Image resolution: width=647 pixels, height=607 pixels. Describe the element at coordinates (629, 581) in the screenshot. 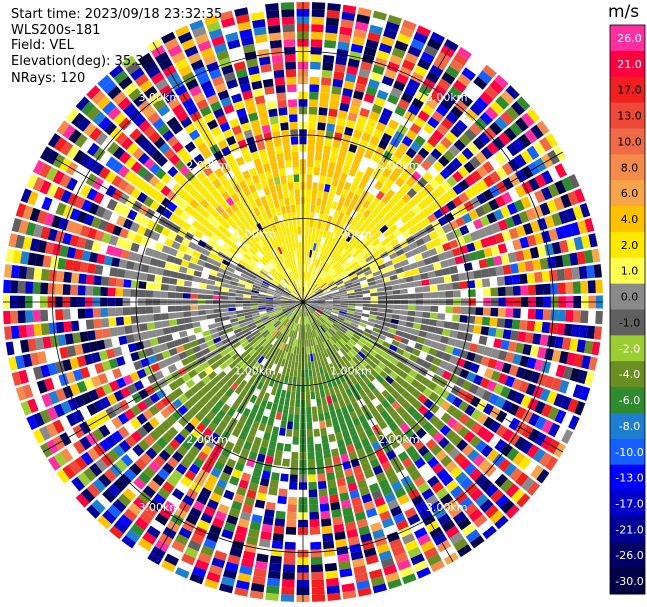

I see `colorbar-tick-label: -30.0` at that location.